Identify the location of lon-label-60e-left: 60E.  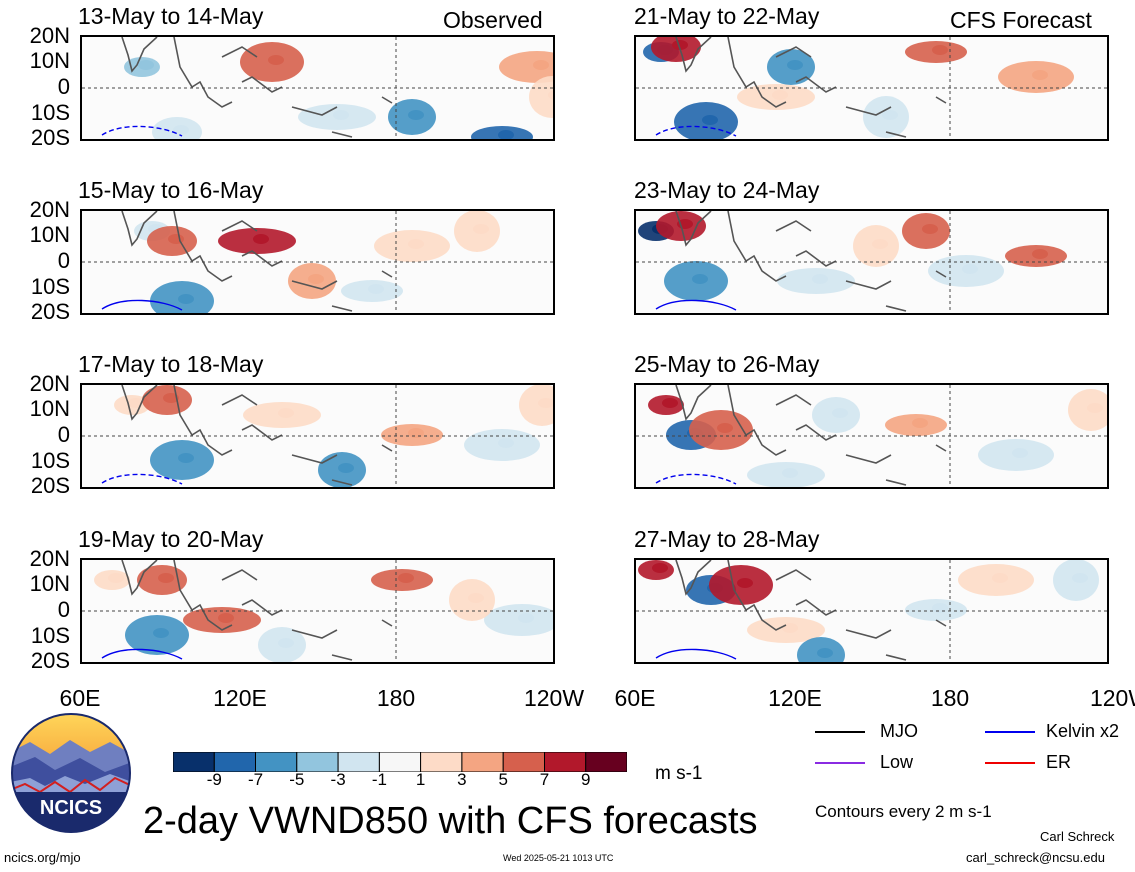
(80, 698).